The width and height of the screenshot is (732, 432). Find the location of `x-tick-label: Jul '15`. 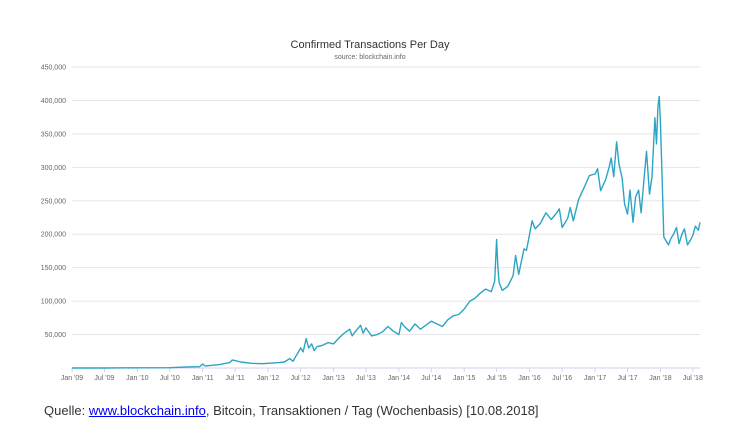

x-tick-label: Jul '15 is located at coordinates (497, 378).